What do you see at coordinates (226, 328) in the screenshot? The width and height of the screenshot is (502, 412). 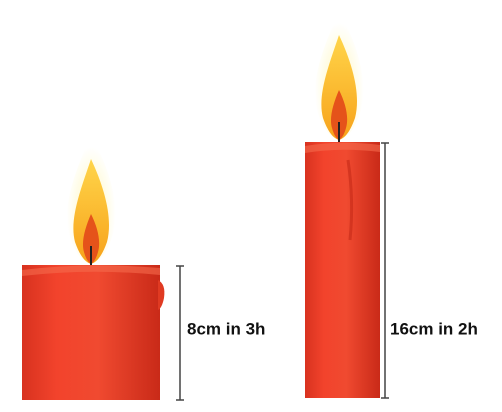 I see `measure-label: 8cm in 3h` at bounding box center [226, 328].